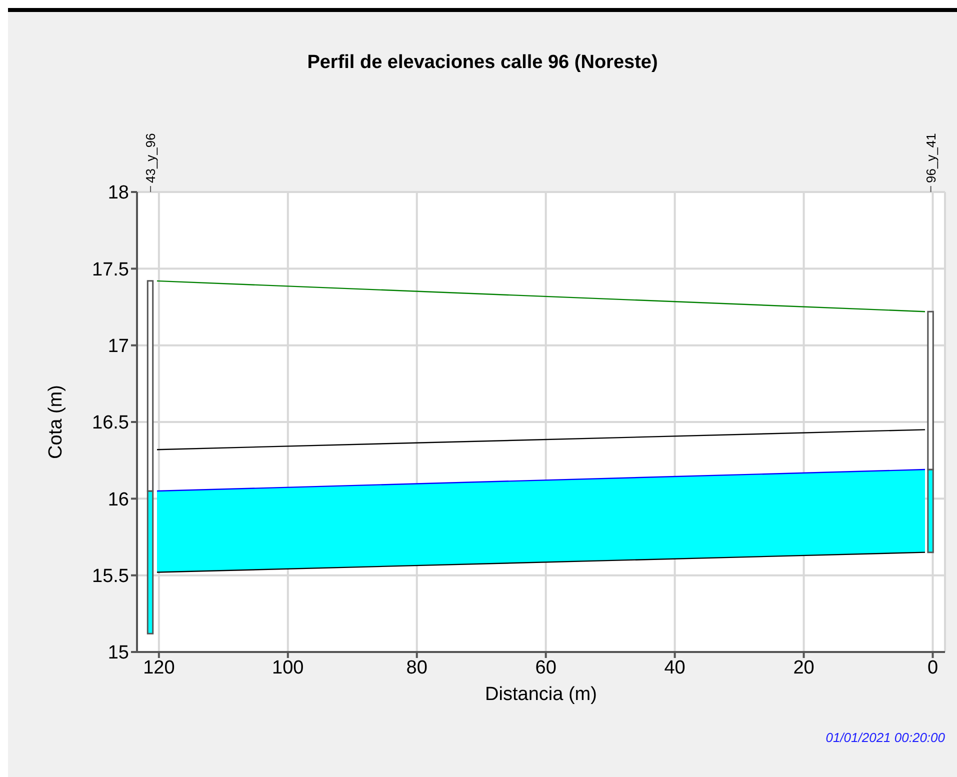 The image size is (957, 777). What do you see at coordinates (118, 193) in the screenshot?
I see `y-tick-label: 18` at bounding box center [118, 193].